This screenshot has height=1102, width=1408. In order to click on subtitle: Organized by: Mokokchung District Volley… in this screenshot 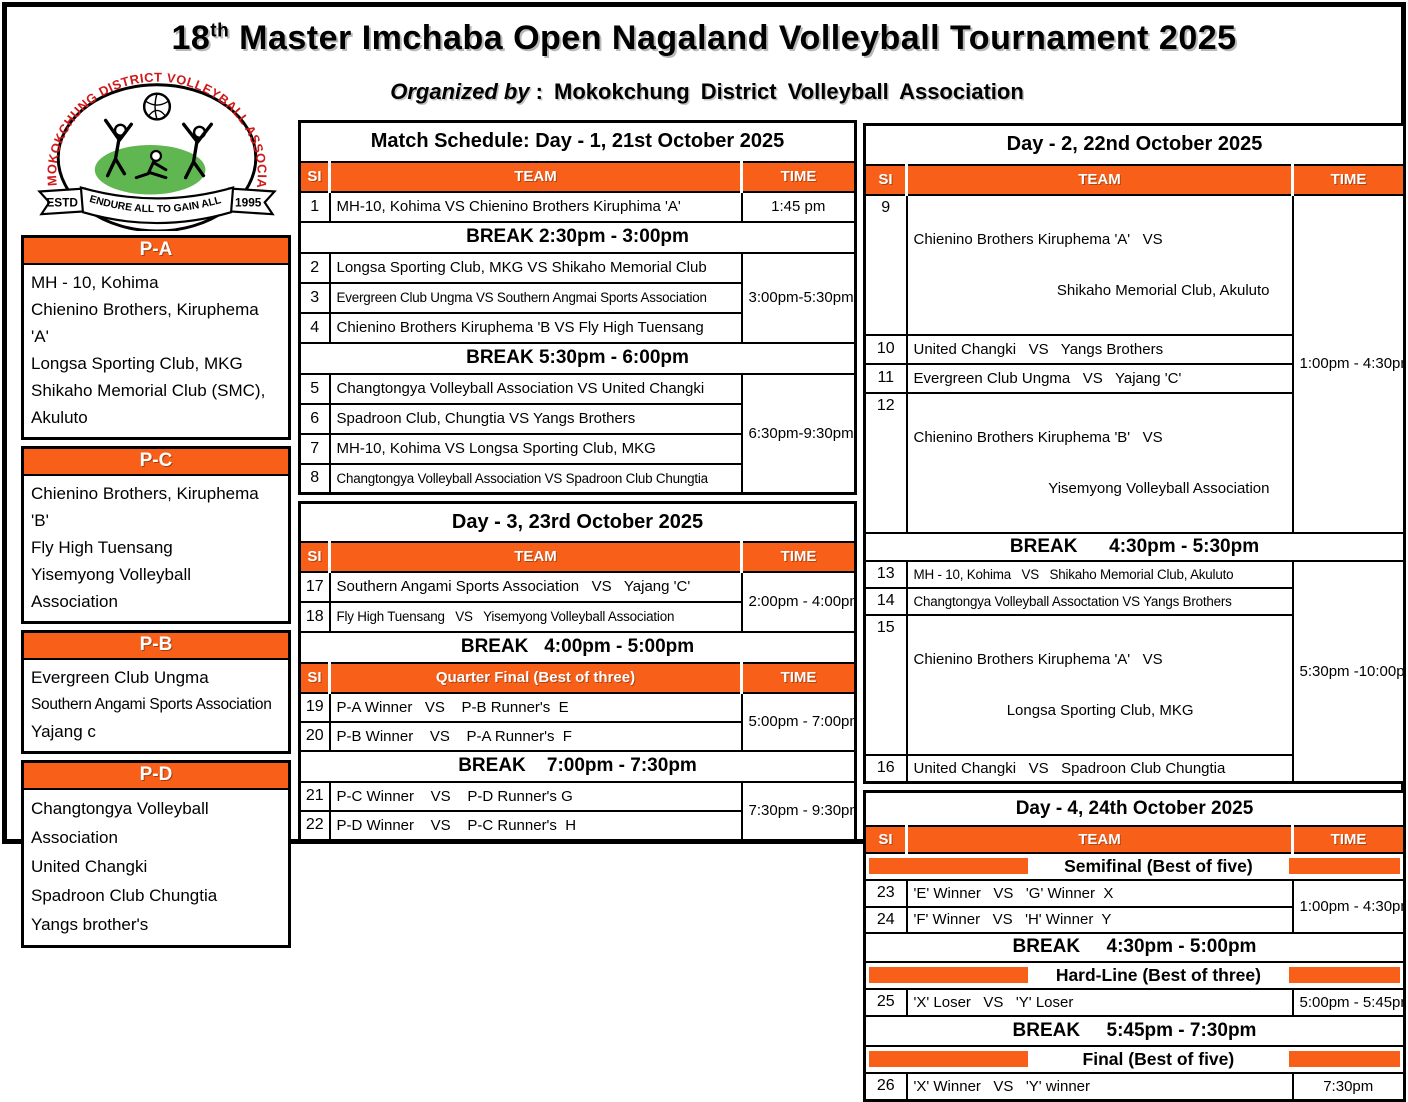, I will do `click(707, 92)`.